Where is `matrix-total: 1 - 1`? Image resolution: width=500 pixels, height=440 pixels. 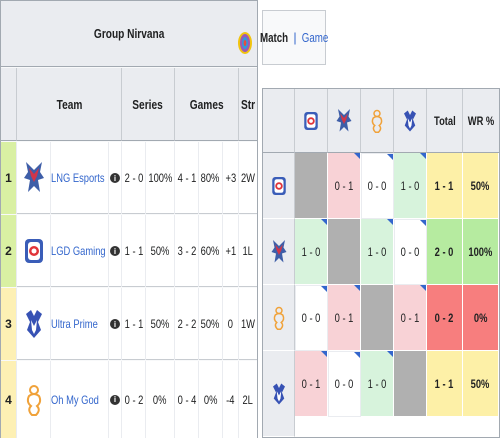
matrix-total: 1 - 1 is located at coordinates (445, 384).